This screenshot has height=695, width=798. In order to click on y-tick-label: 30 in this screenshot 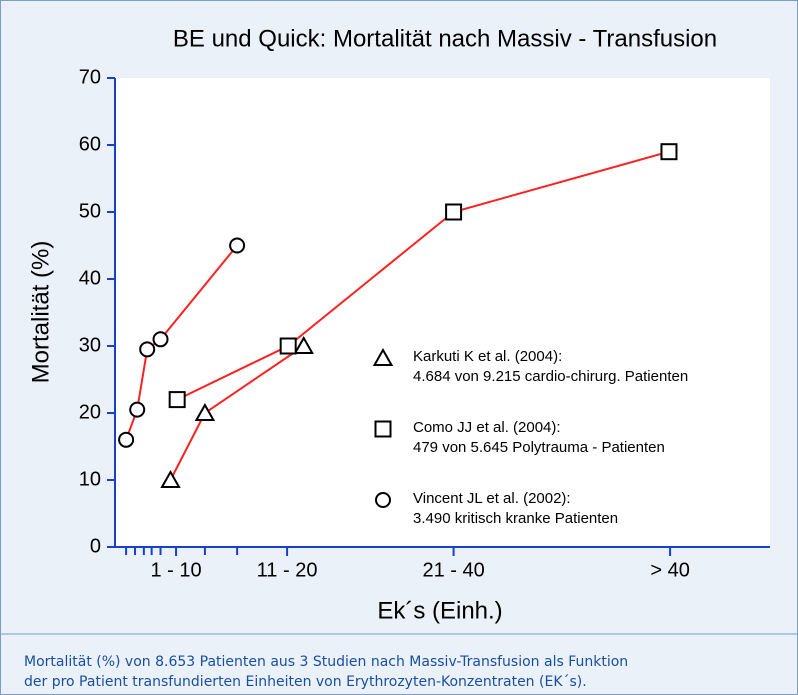, I will do `click(90, 345)`.